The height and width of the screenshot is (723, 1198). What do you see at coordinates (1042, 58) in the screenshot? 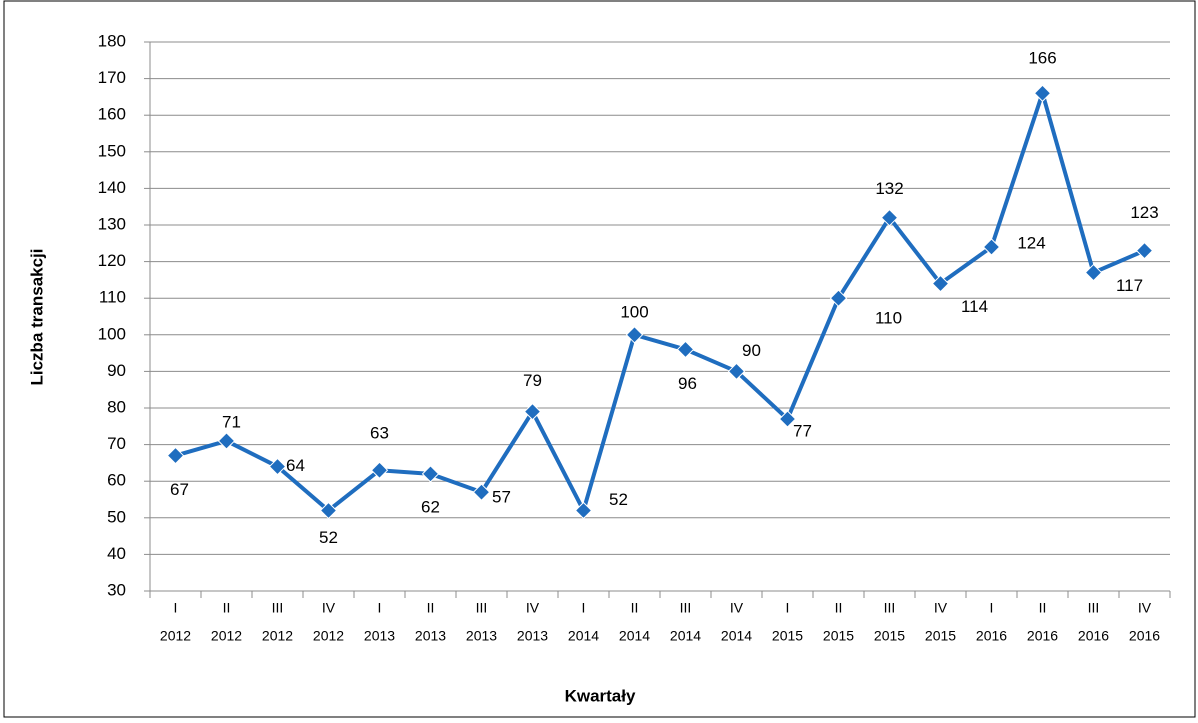
I see `data-label: 166` at bounding box center [1042, 58].